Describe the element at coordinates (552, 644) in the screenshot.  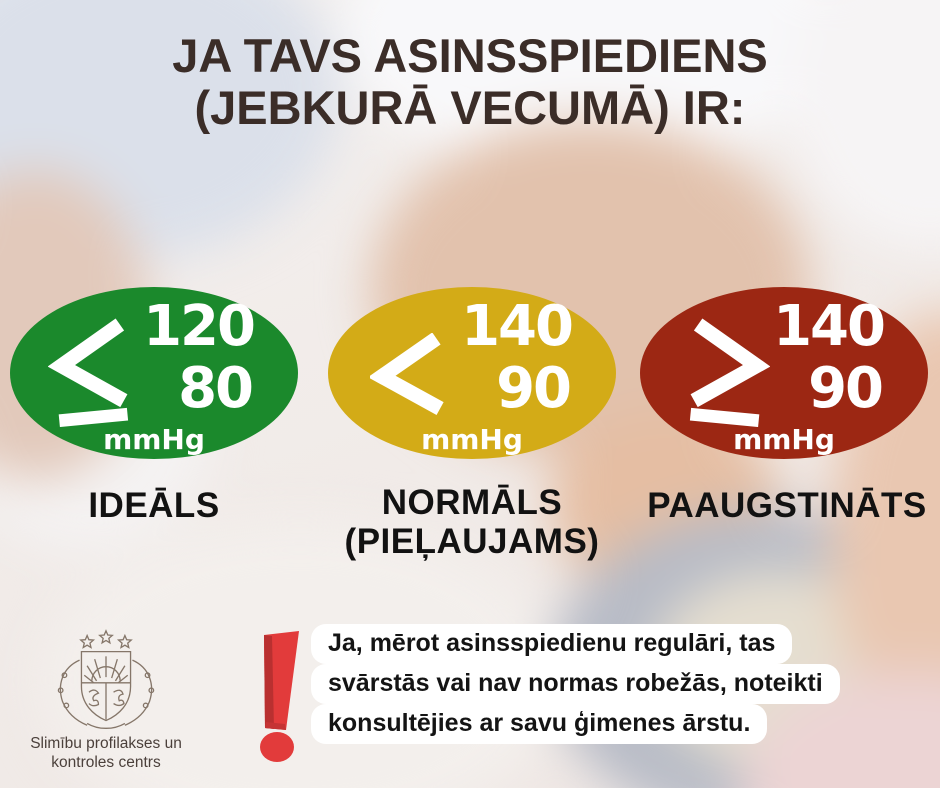
I see `warning-line-1: Ja, mērot asinsspiedienu regulāri, tas` at that location.